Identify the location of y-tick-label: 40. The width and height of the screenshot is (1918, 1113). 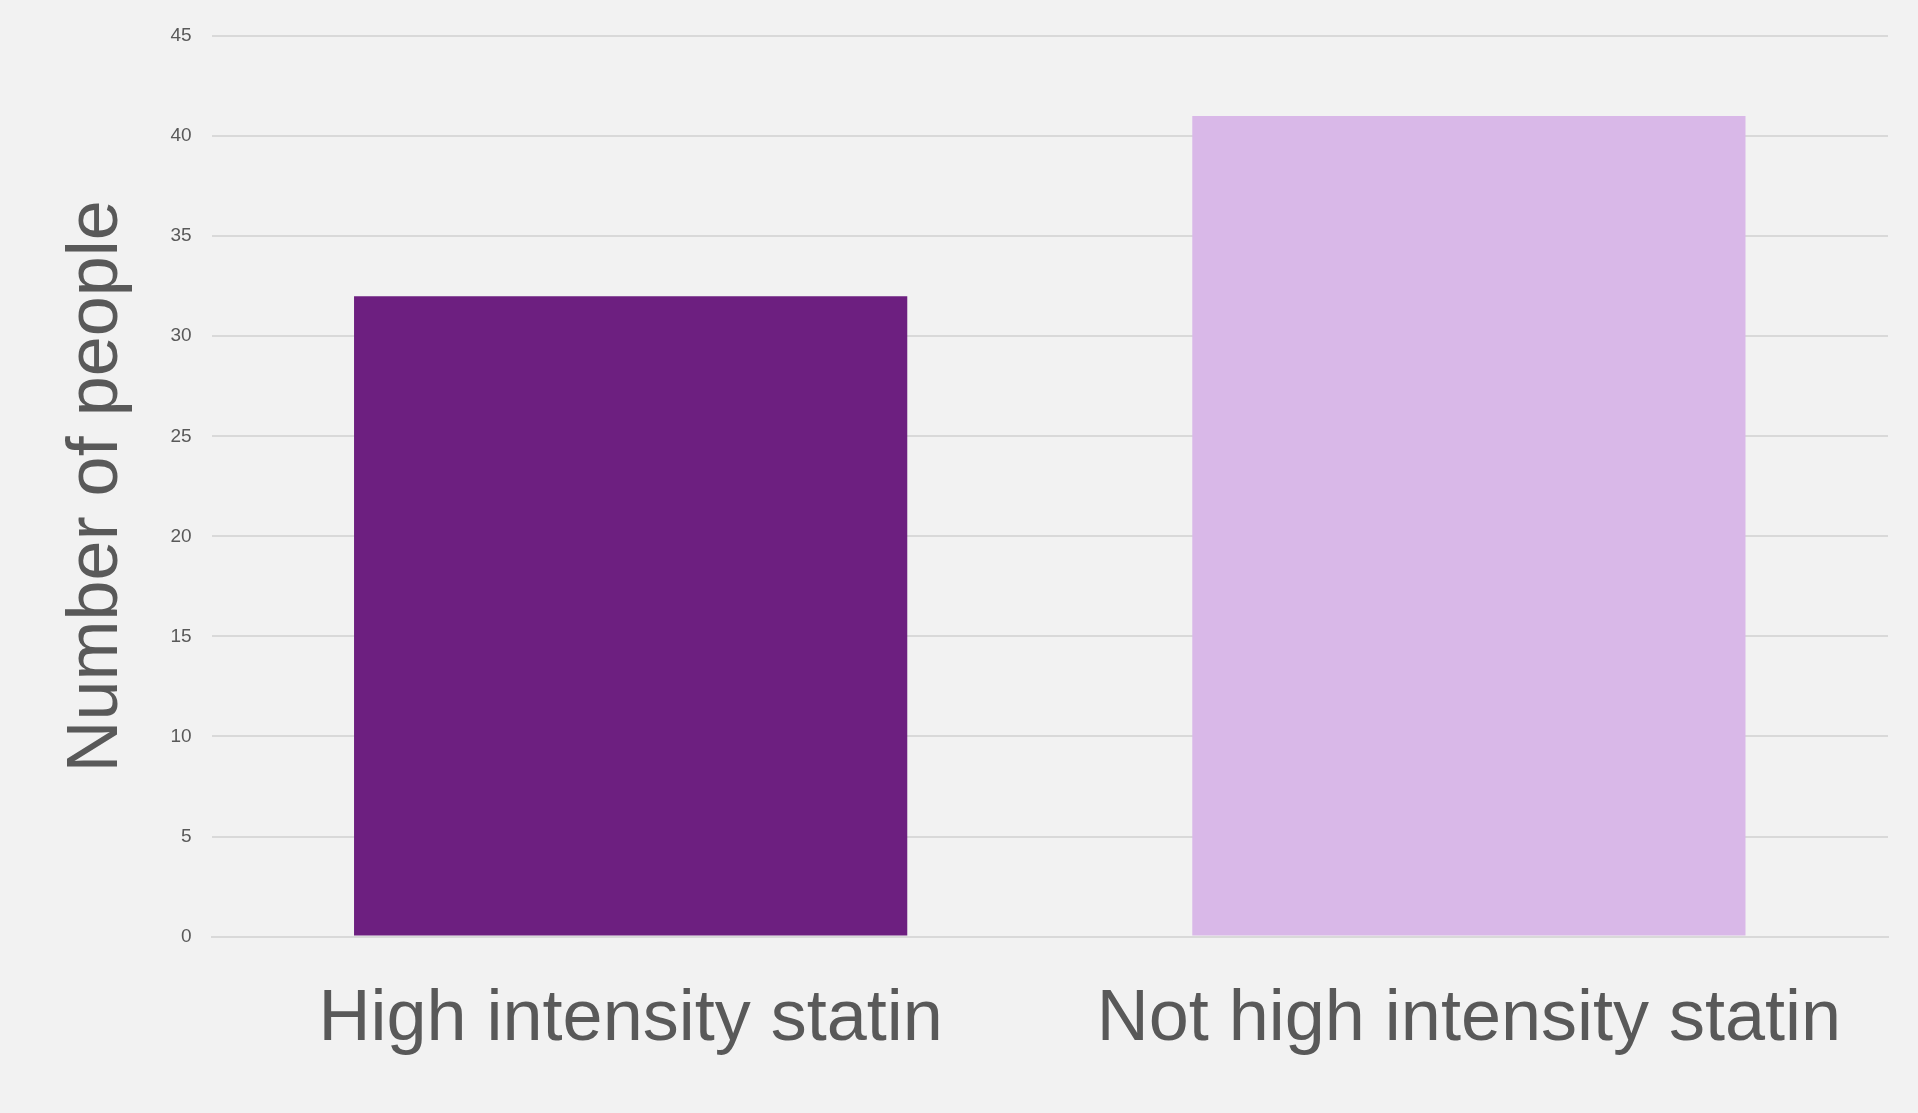
(181, 135).